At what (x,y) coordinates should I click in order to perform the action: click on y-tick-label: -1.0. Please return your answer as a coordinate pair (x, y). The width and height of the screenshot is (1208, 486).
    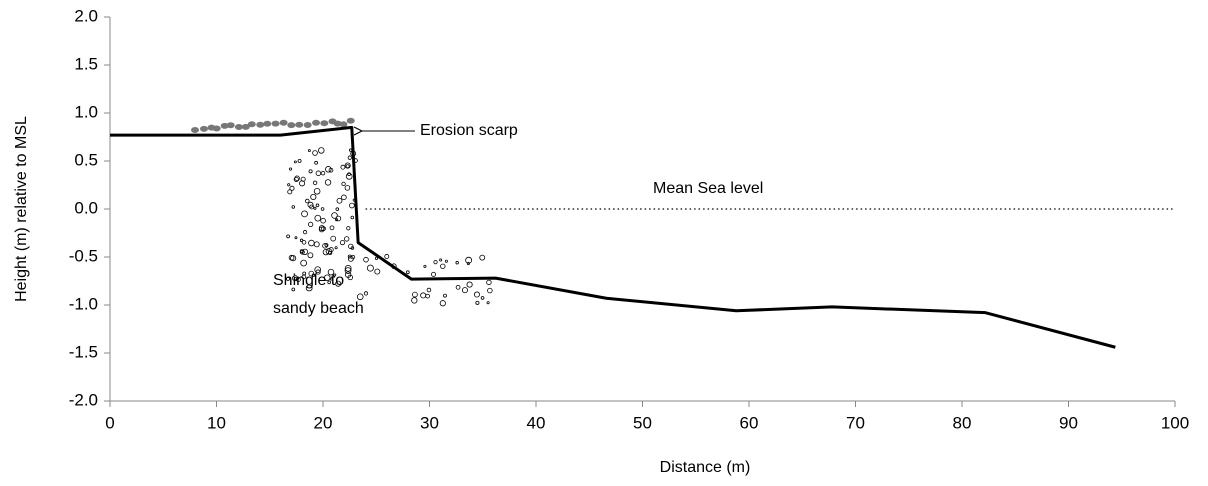
    Looking at the image, I should click on (83, 303).